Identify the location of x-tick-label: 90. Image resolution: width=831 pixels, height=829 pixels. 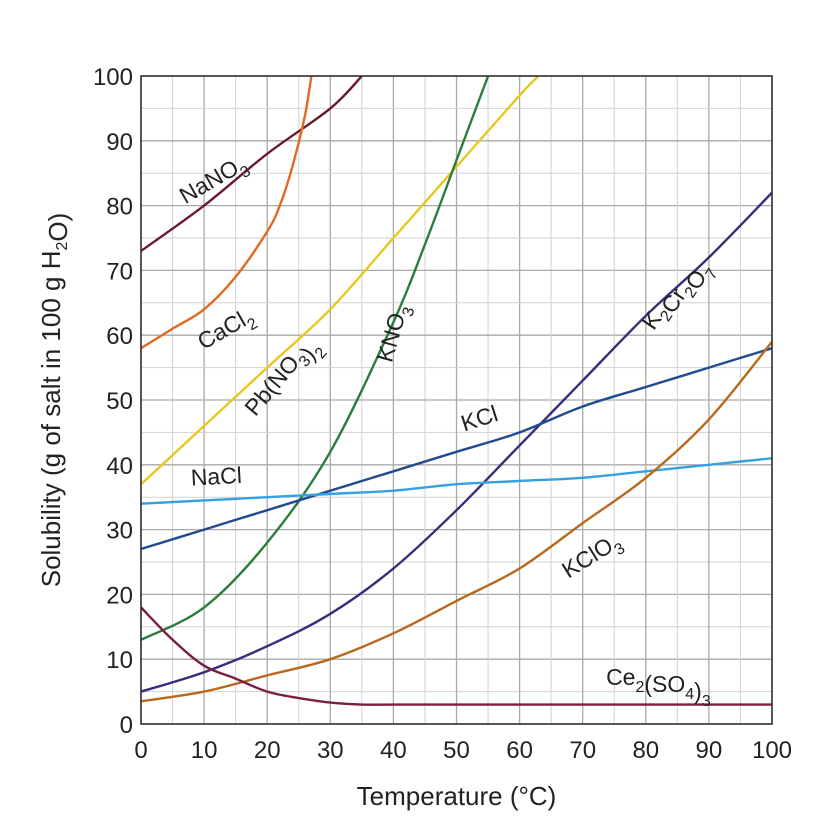
(709, 750).